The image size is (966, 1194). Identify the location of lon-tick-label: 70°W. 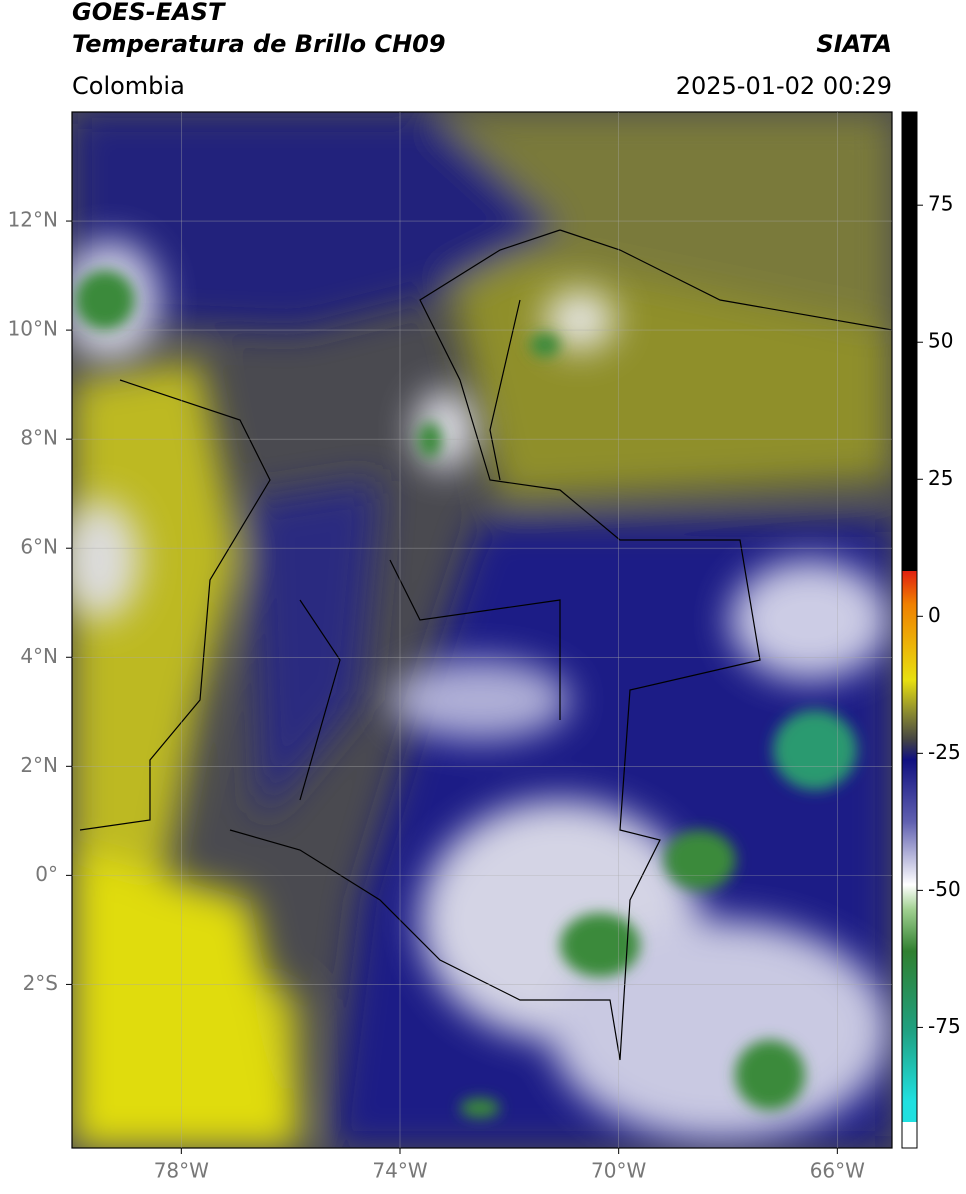
(618, 1171).